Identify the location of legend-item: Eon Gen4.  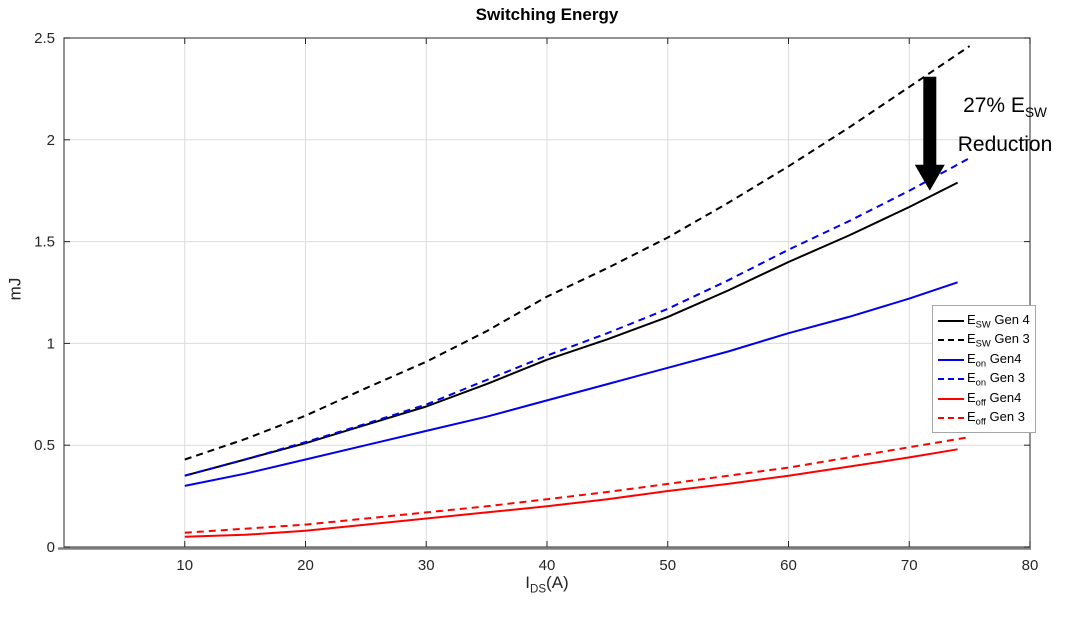
(986, 360).